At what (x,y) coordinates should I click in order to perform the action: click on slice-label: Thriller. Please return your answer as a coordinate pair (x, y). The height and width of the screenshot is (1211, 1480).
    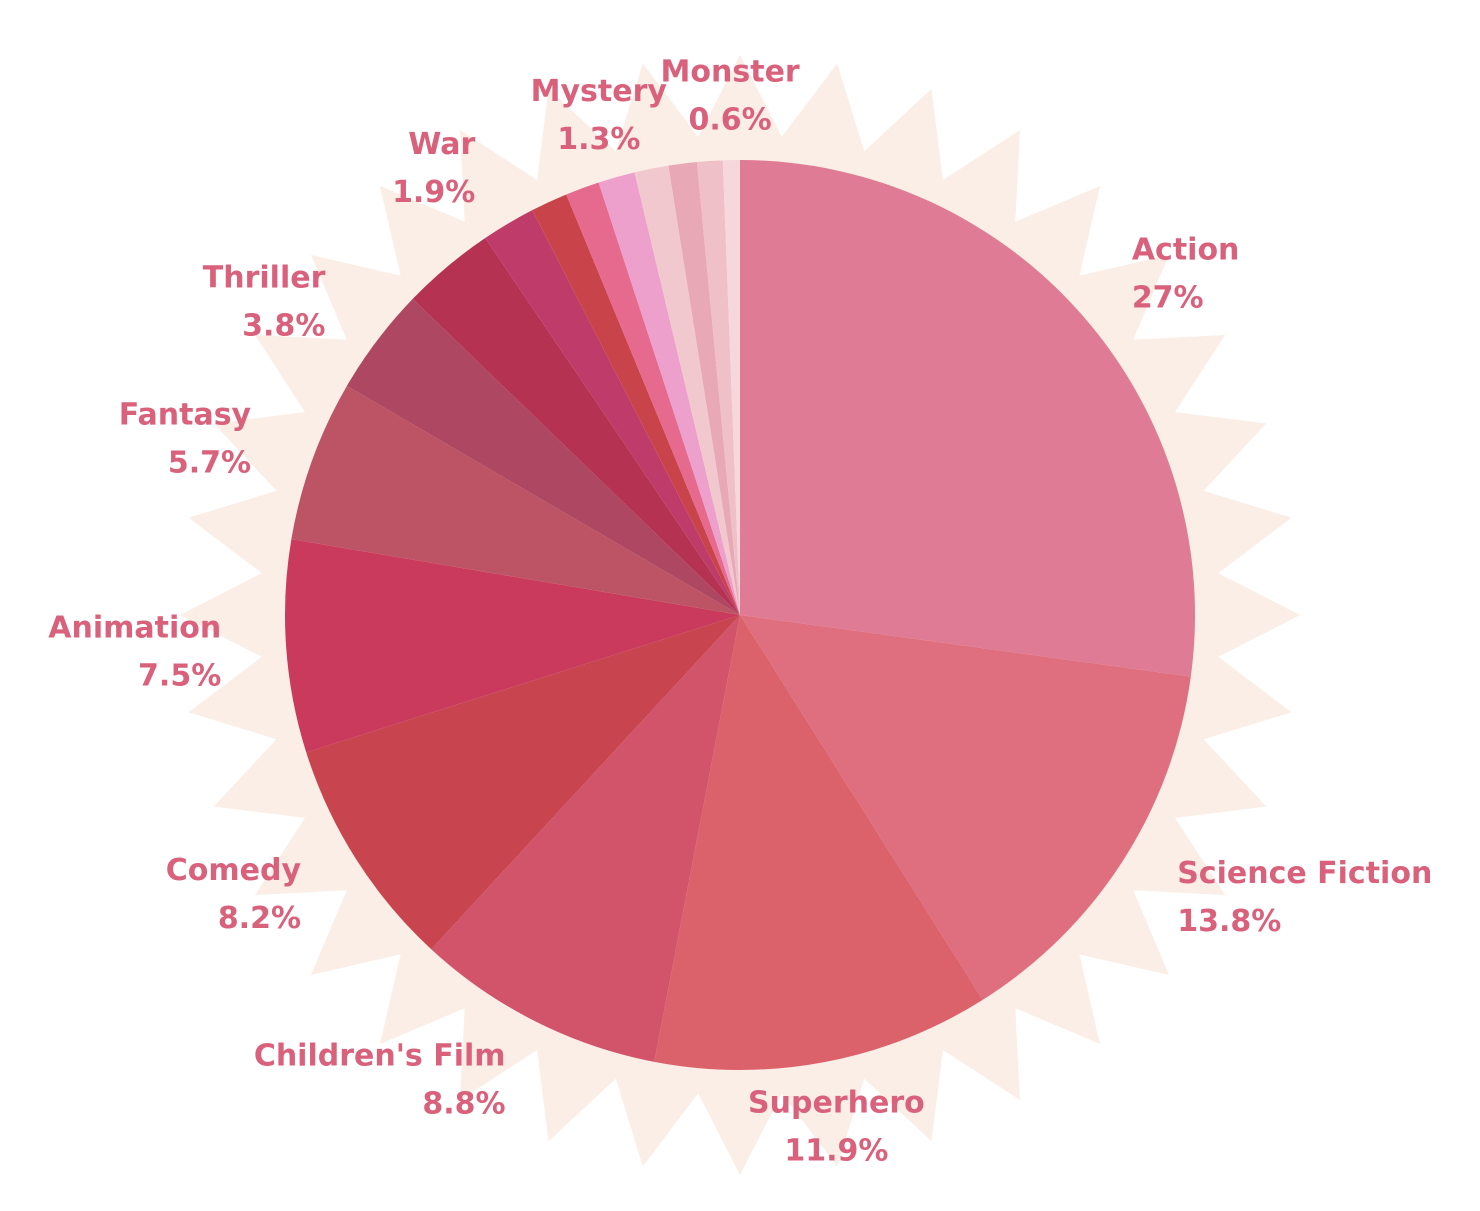
    Looking at the image, I should click on (264, 278).